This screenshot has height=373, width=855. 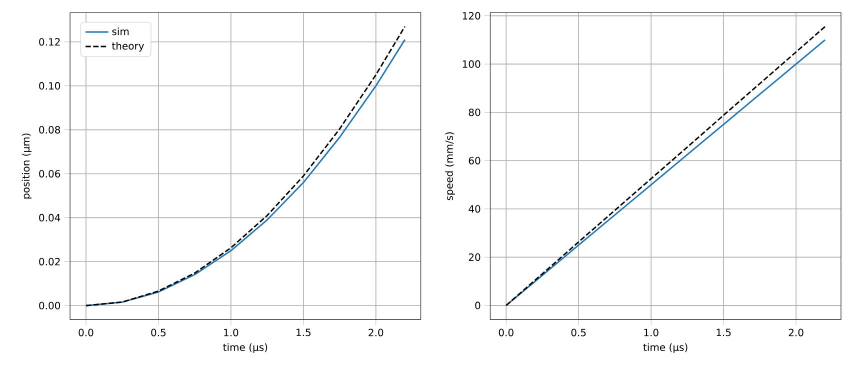 What do you see at coordinates (471, 16) in the screenshot?
I see `y-tick-label: 120` at bounding box center [471, 16].